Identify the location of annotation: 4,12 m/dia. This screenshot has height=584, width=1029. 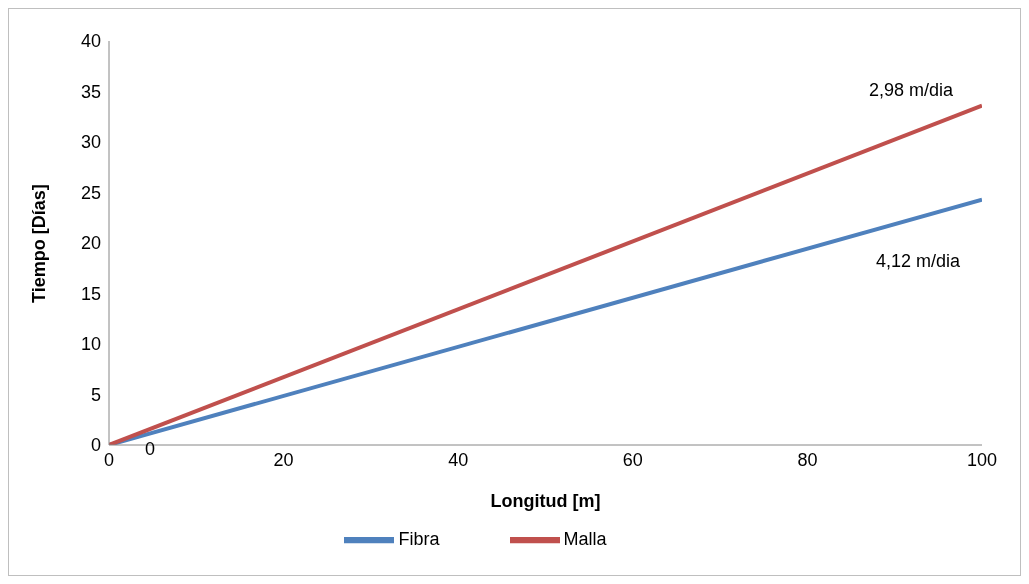
(918, 261).